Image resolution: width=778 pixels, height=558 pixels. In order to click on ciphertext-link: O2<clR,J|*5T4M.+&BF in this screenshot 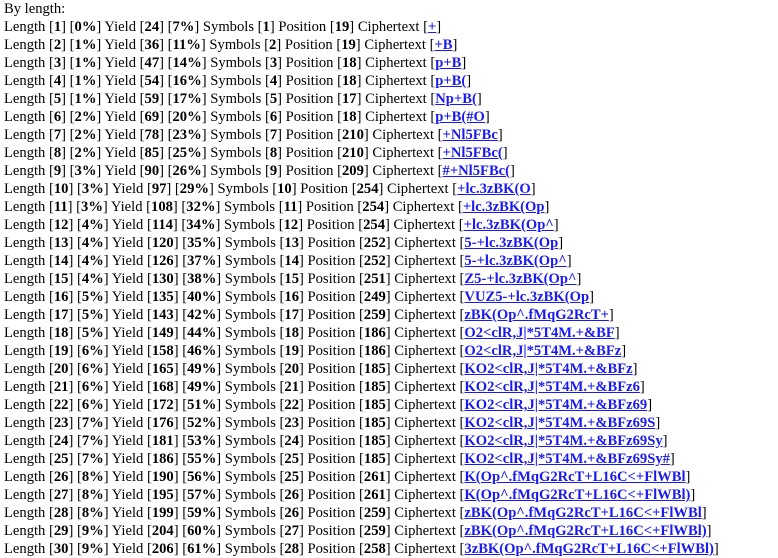, I will do `click(539, 333)`.